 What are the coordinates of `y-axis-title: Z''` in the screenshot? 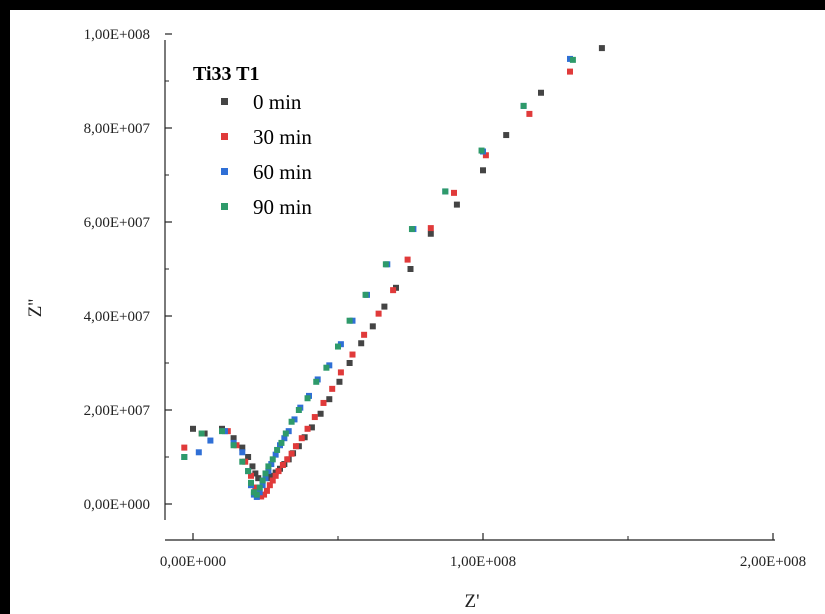 It's located at (35, 308).